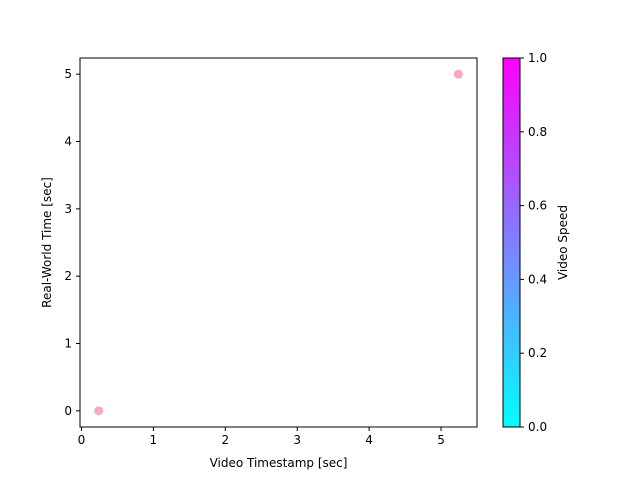 Image resolution: width=640 pixels, height=480 pixels. Describe the element at coordinates (563, 242) in the screenshot. I see `colorbar-label: Video Speed` at that location.